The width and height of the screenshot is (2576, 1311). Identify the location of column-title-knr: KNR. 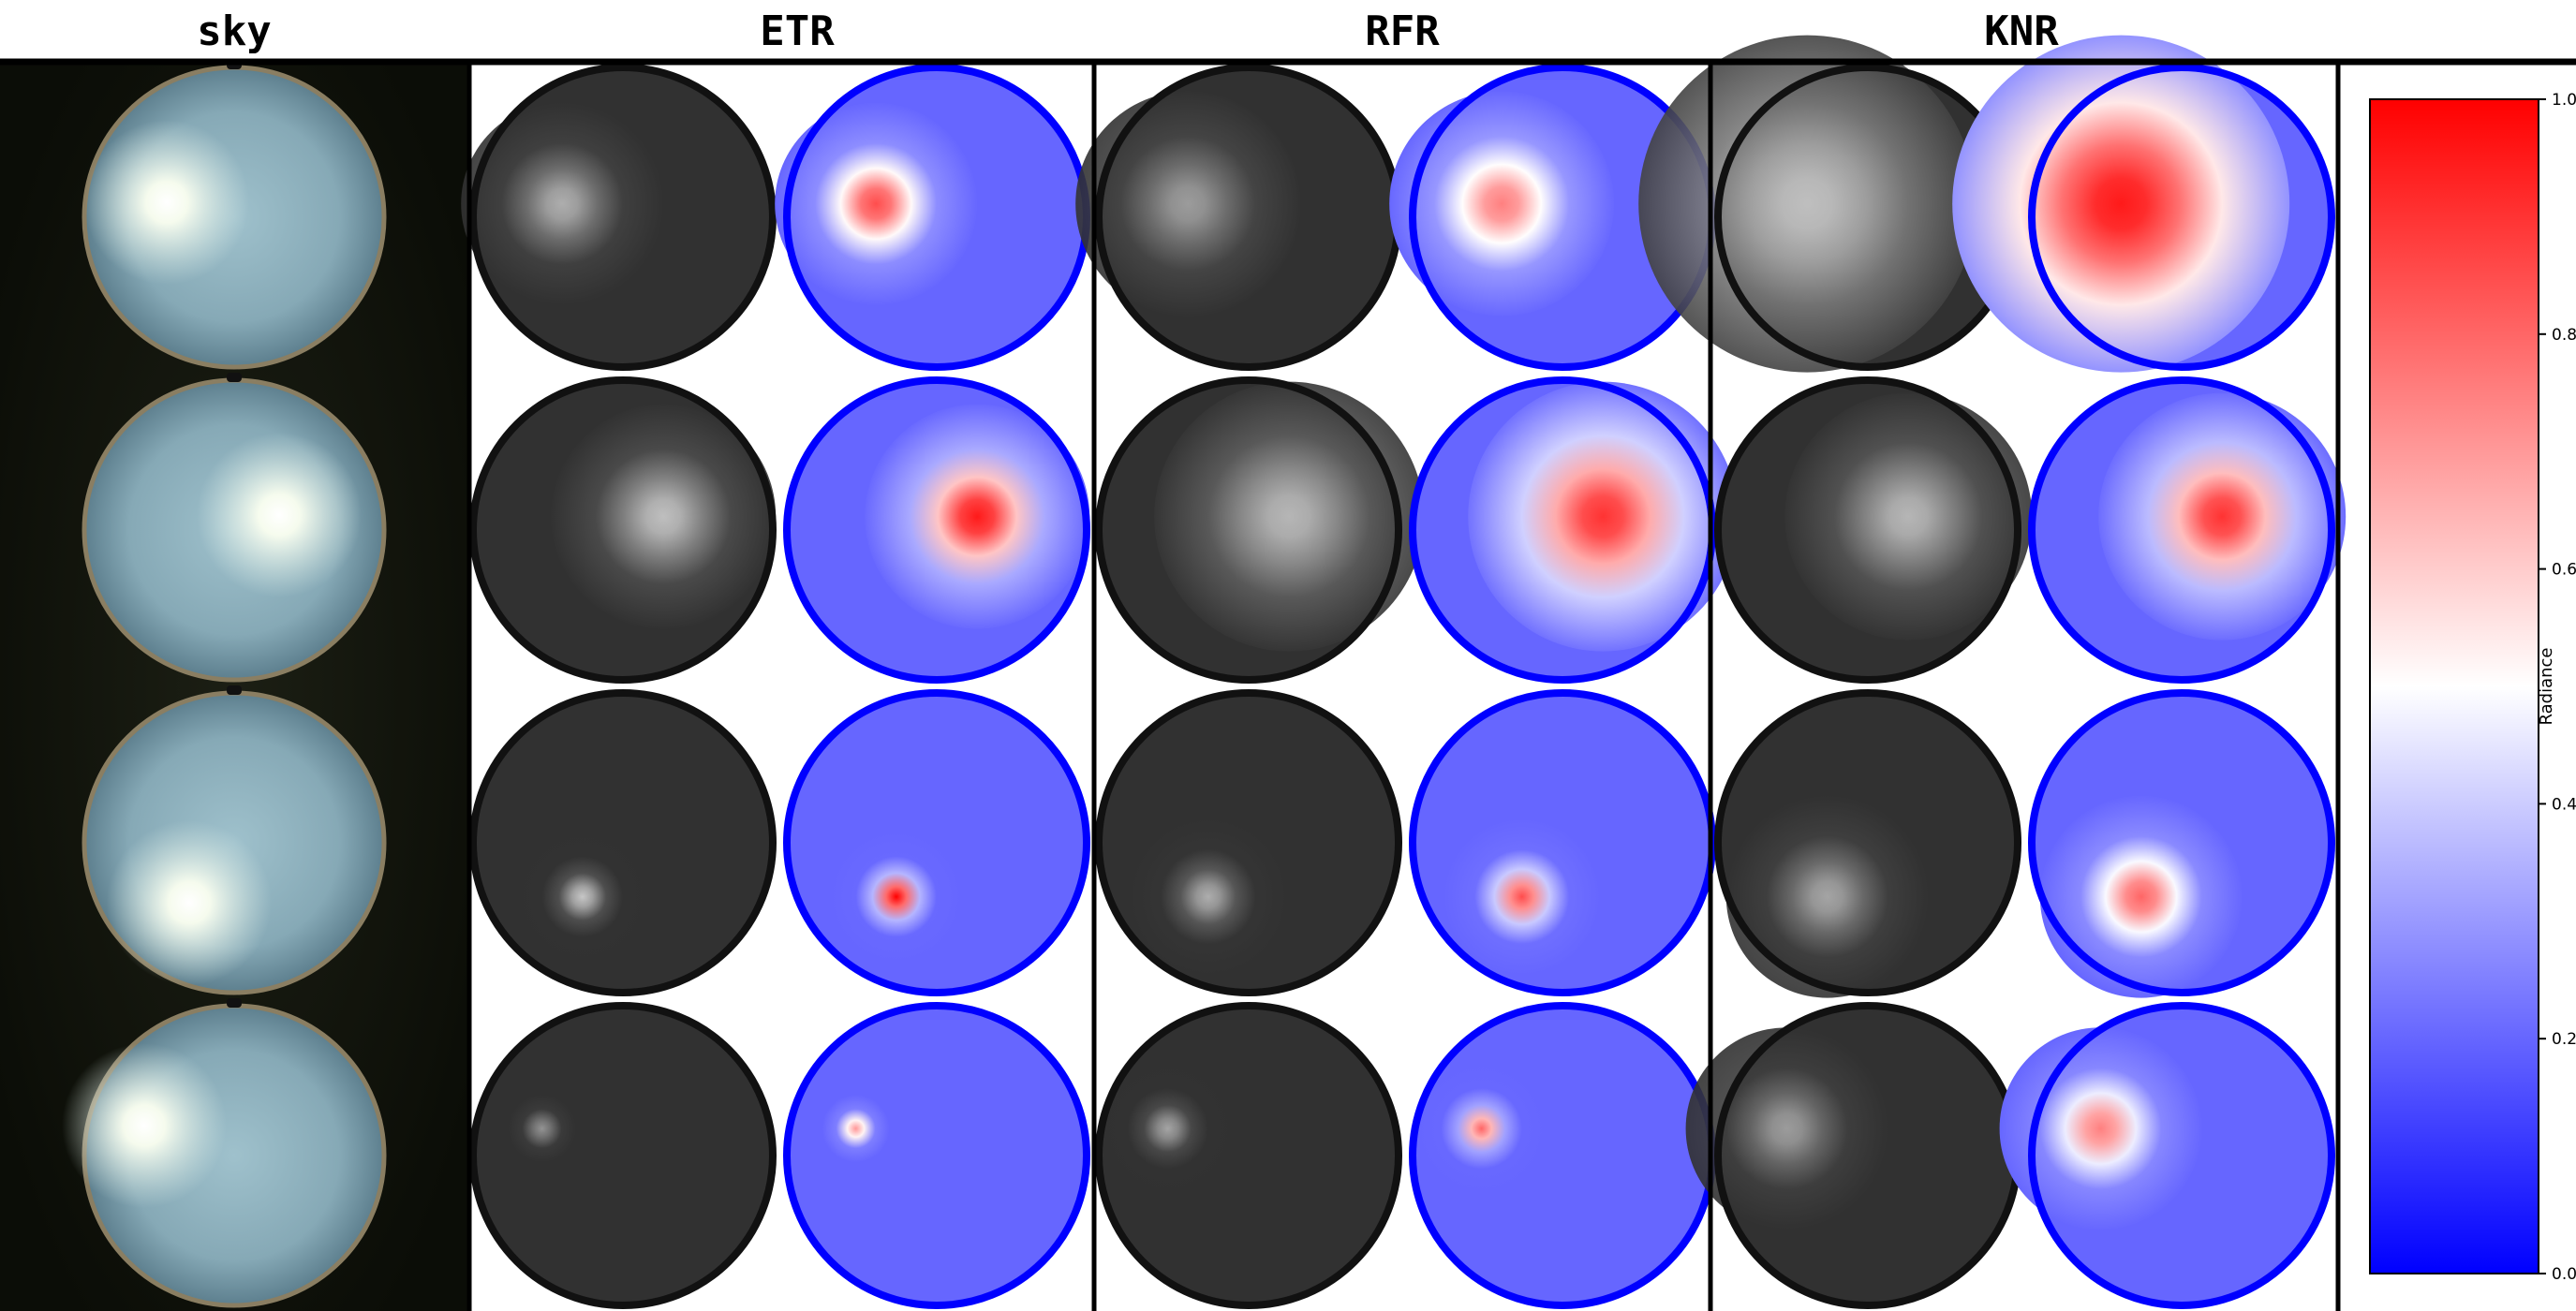
(2022, 31).